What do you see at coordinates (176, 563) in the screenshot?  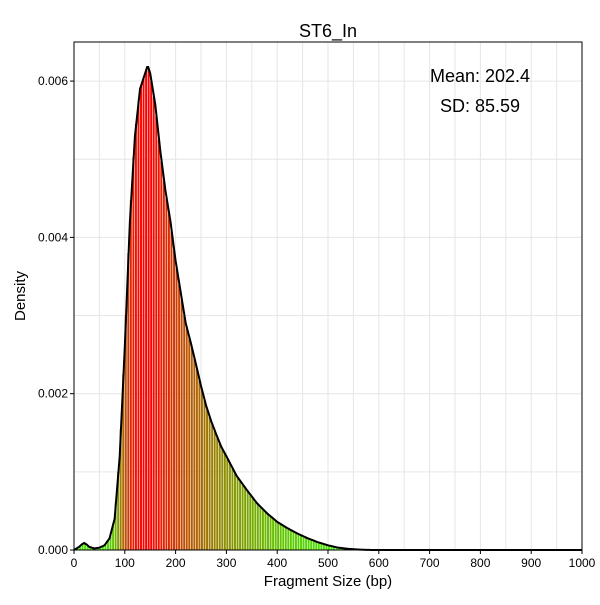 I see `x-tick-label: 200` at bounding box center [176, 563].